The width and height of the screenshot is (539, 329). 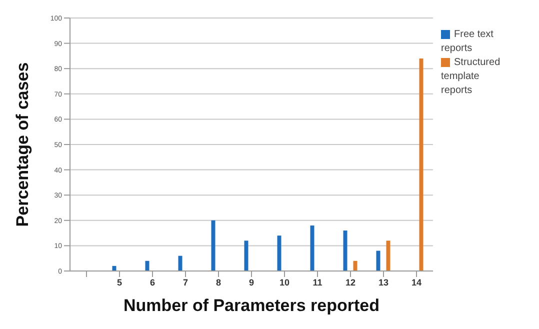 I want to click on y-axis-title: Percentage of cases, so click(x=22, y=144).